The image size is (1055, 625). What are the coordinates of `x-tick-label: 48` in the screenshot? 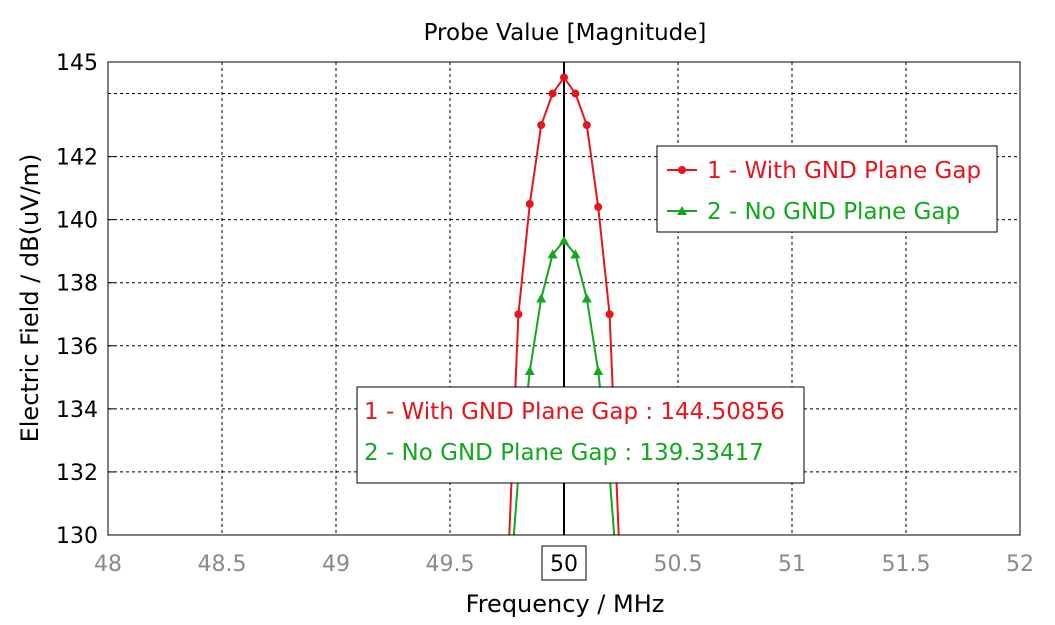 It's located at (108, 564).